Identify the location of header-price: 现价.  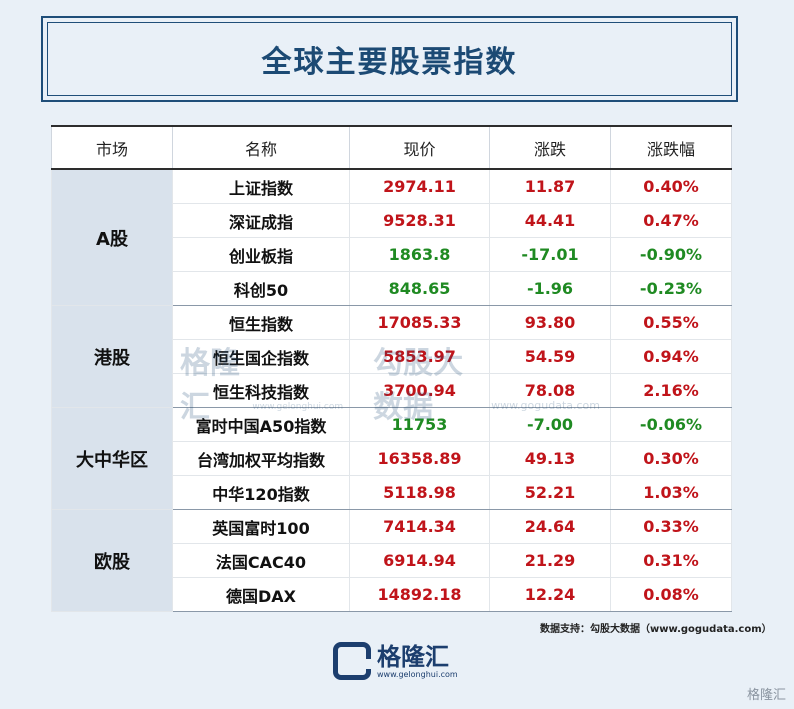
(419, 147).